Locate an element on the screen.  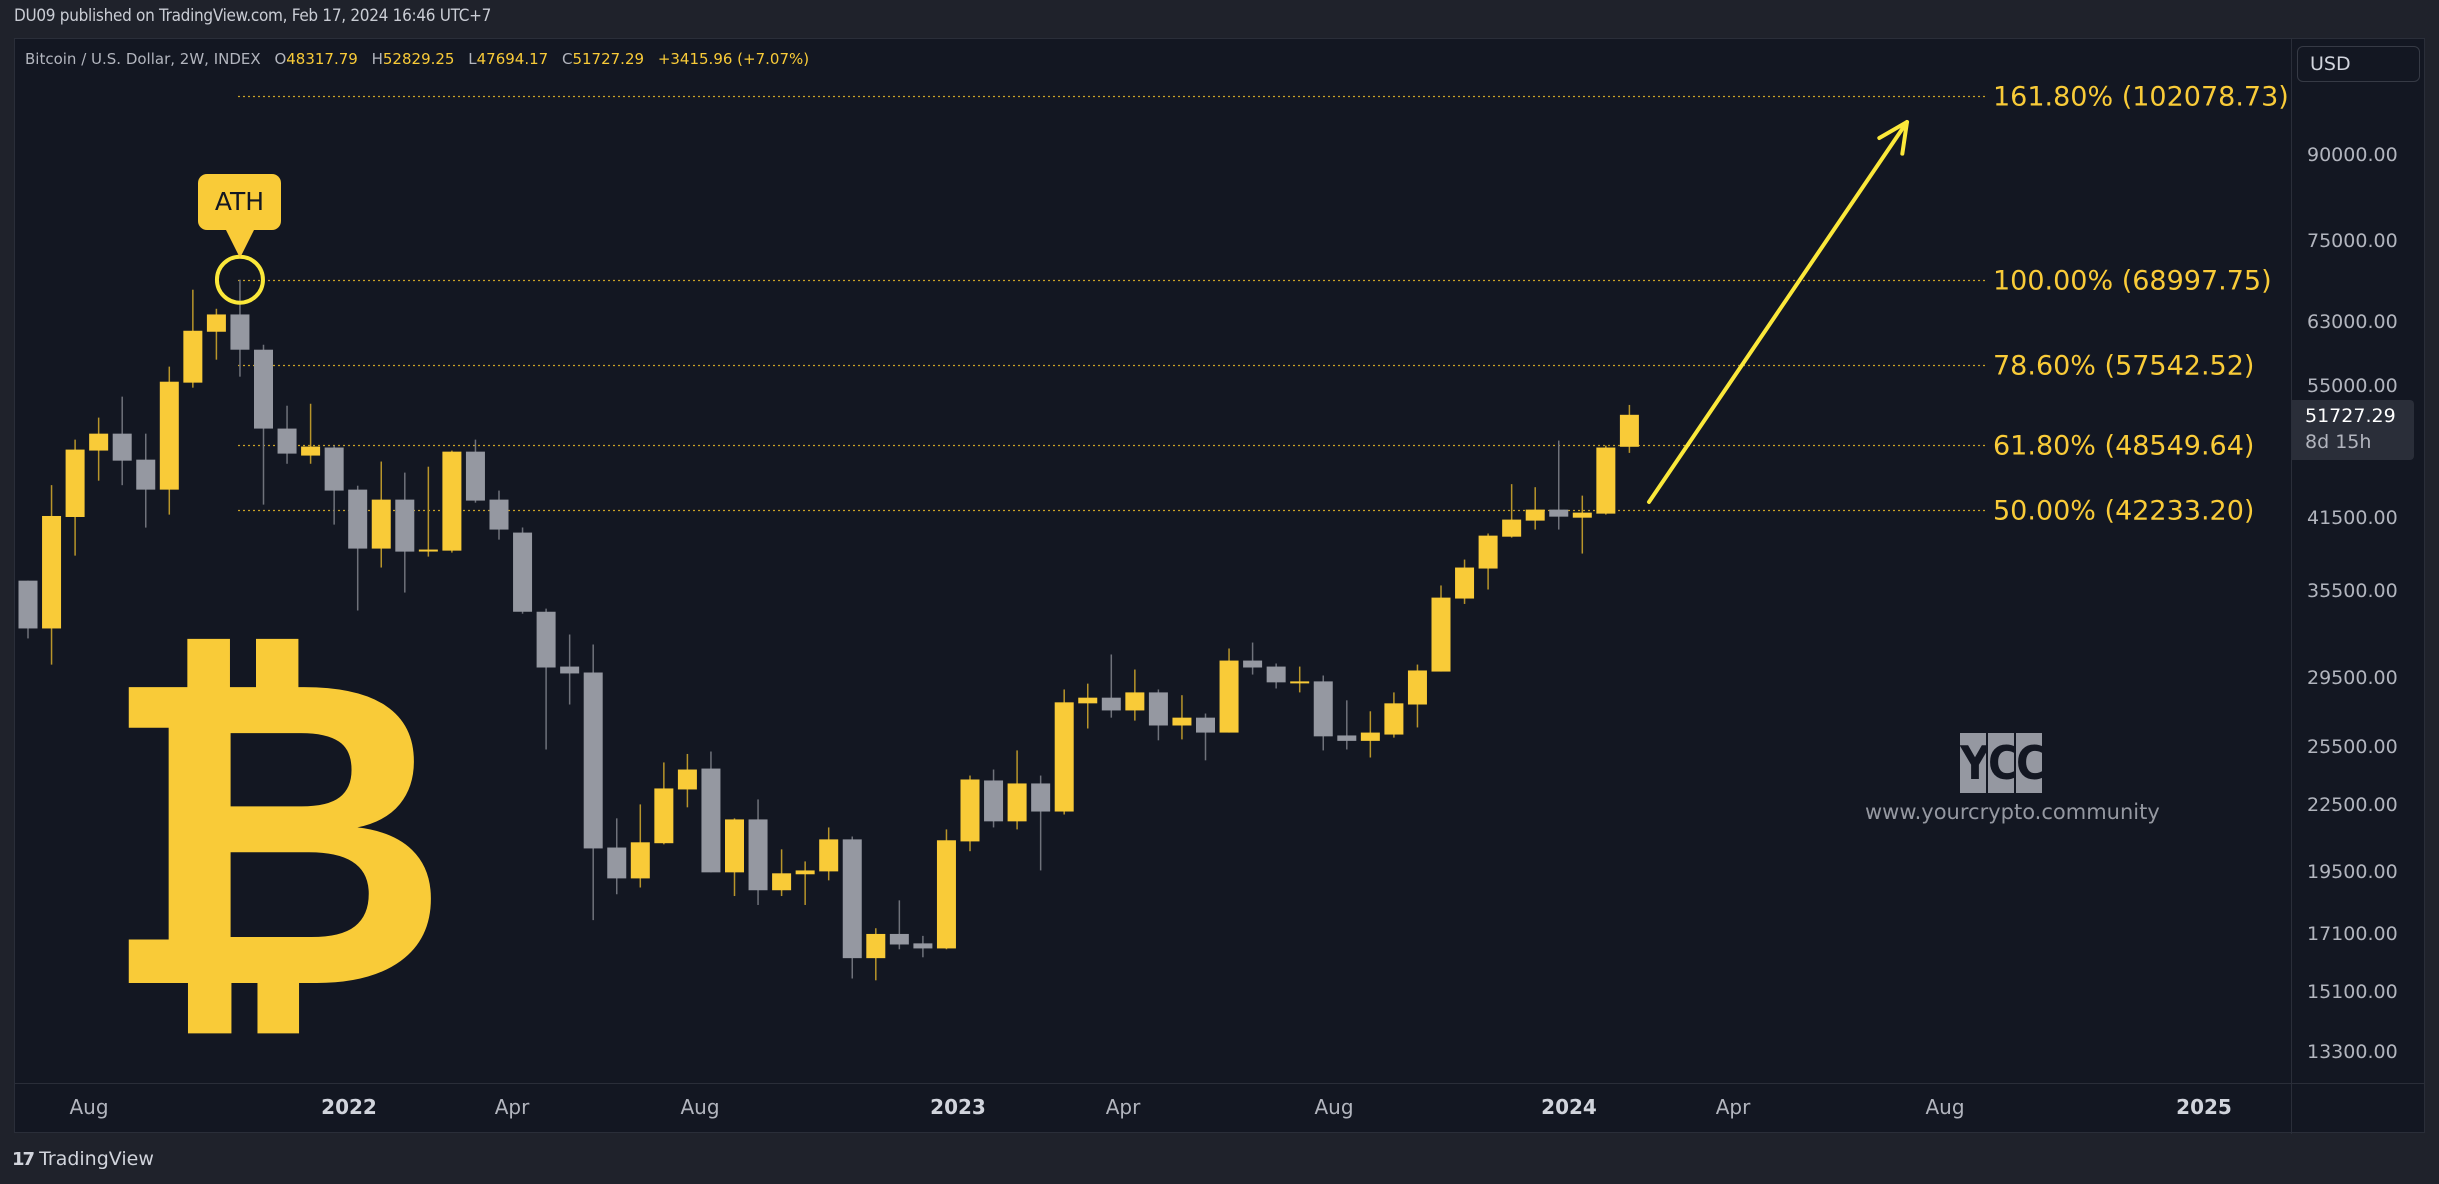
price-tick-label: 15100.00 is located at coordinates (2352, 992).